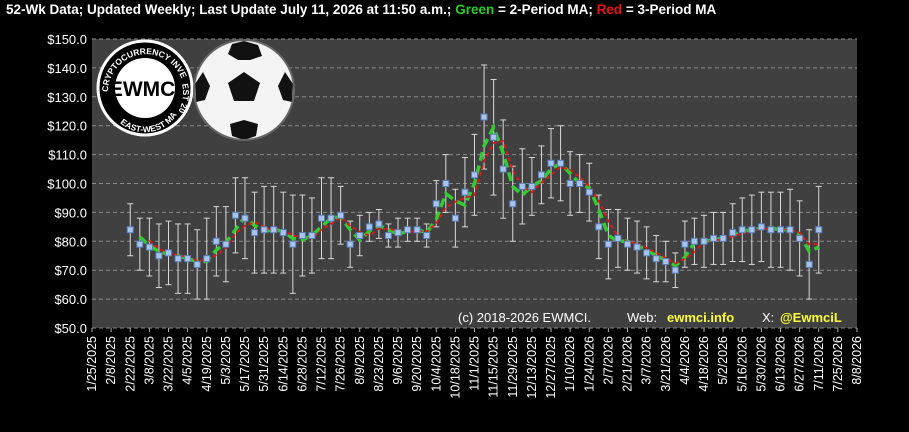 Image resolution: width=909 pixels, height=432 pixels. Describe the element at coordinates (67, 39) in the screenshot. I see `y-tick-label: $150.0` at that location.